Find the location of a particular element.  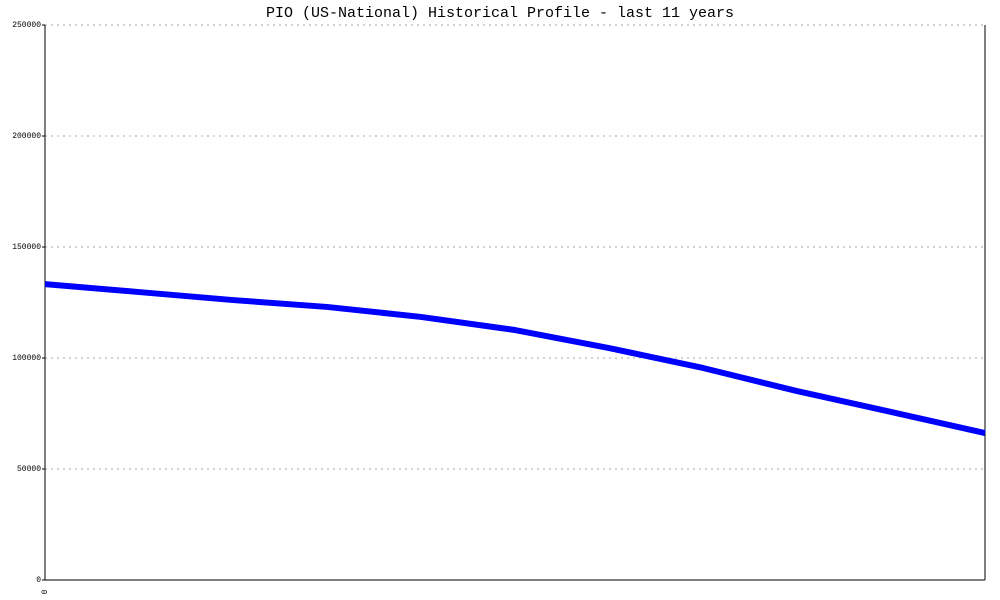

y-tick-label: 0 is located at coordinates (38, 580).